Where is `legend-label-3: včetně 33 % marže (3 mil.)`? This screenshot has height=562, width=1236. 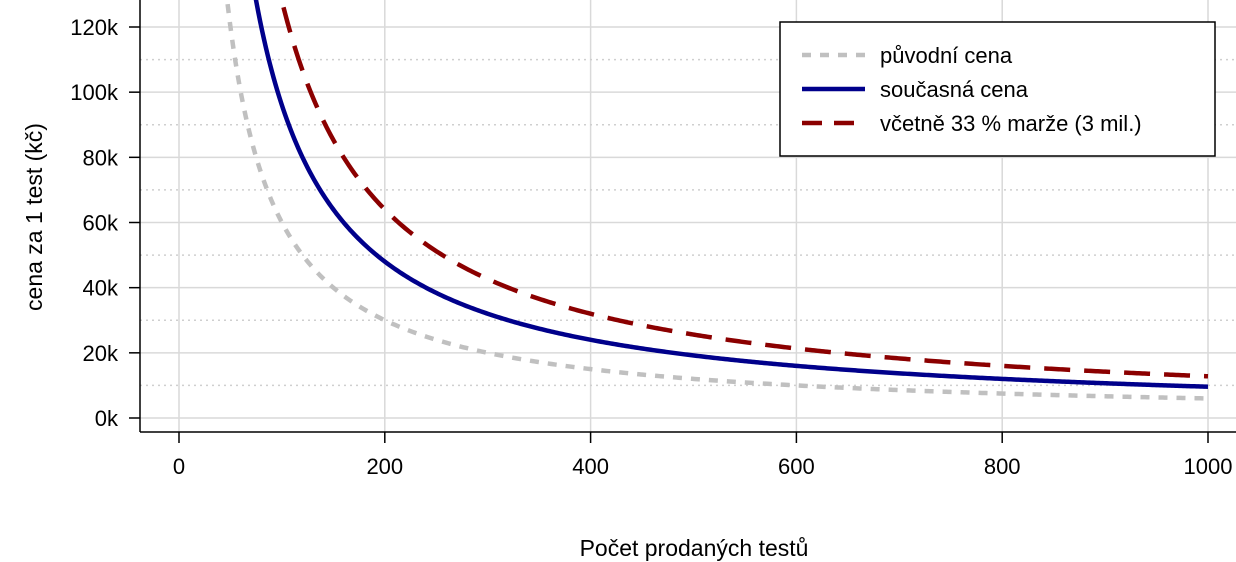 legend-label-3: včetně 33 % marže (3 mil.) is located at coordinates (1011, 123).